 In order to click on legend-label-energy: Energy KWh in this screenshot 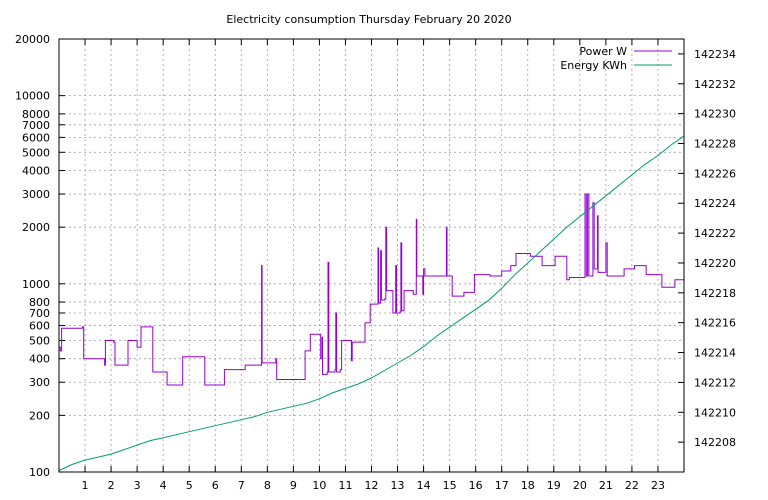, I will do `click(593, 65)`.